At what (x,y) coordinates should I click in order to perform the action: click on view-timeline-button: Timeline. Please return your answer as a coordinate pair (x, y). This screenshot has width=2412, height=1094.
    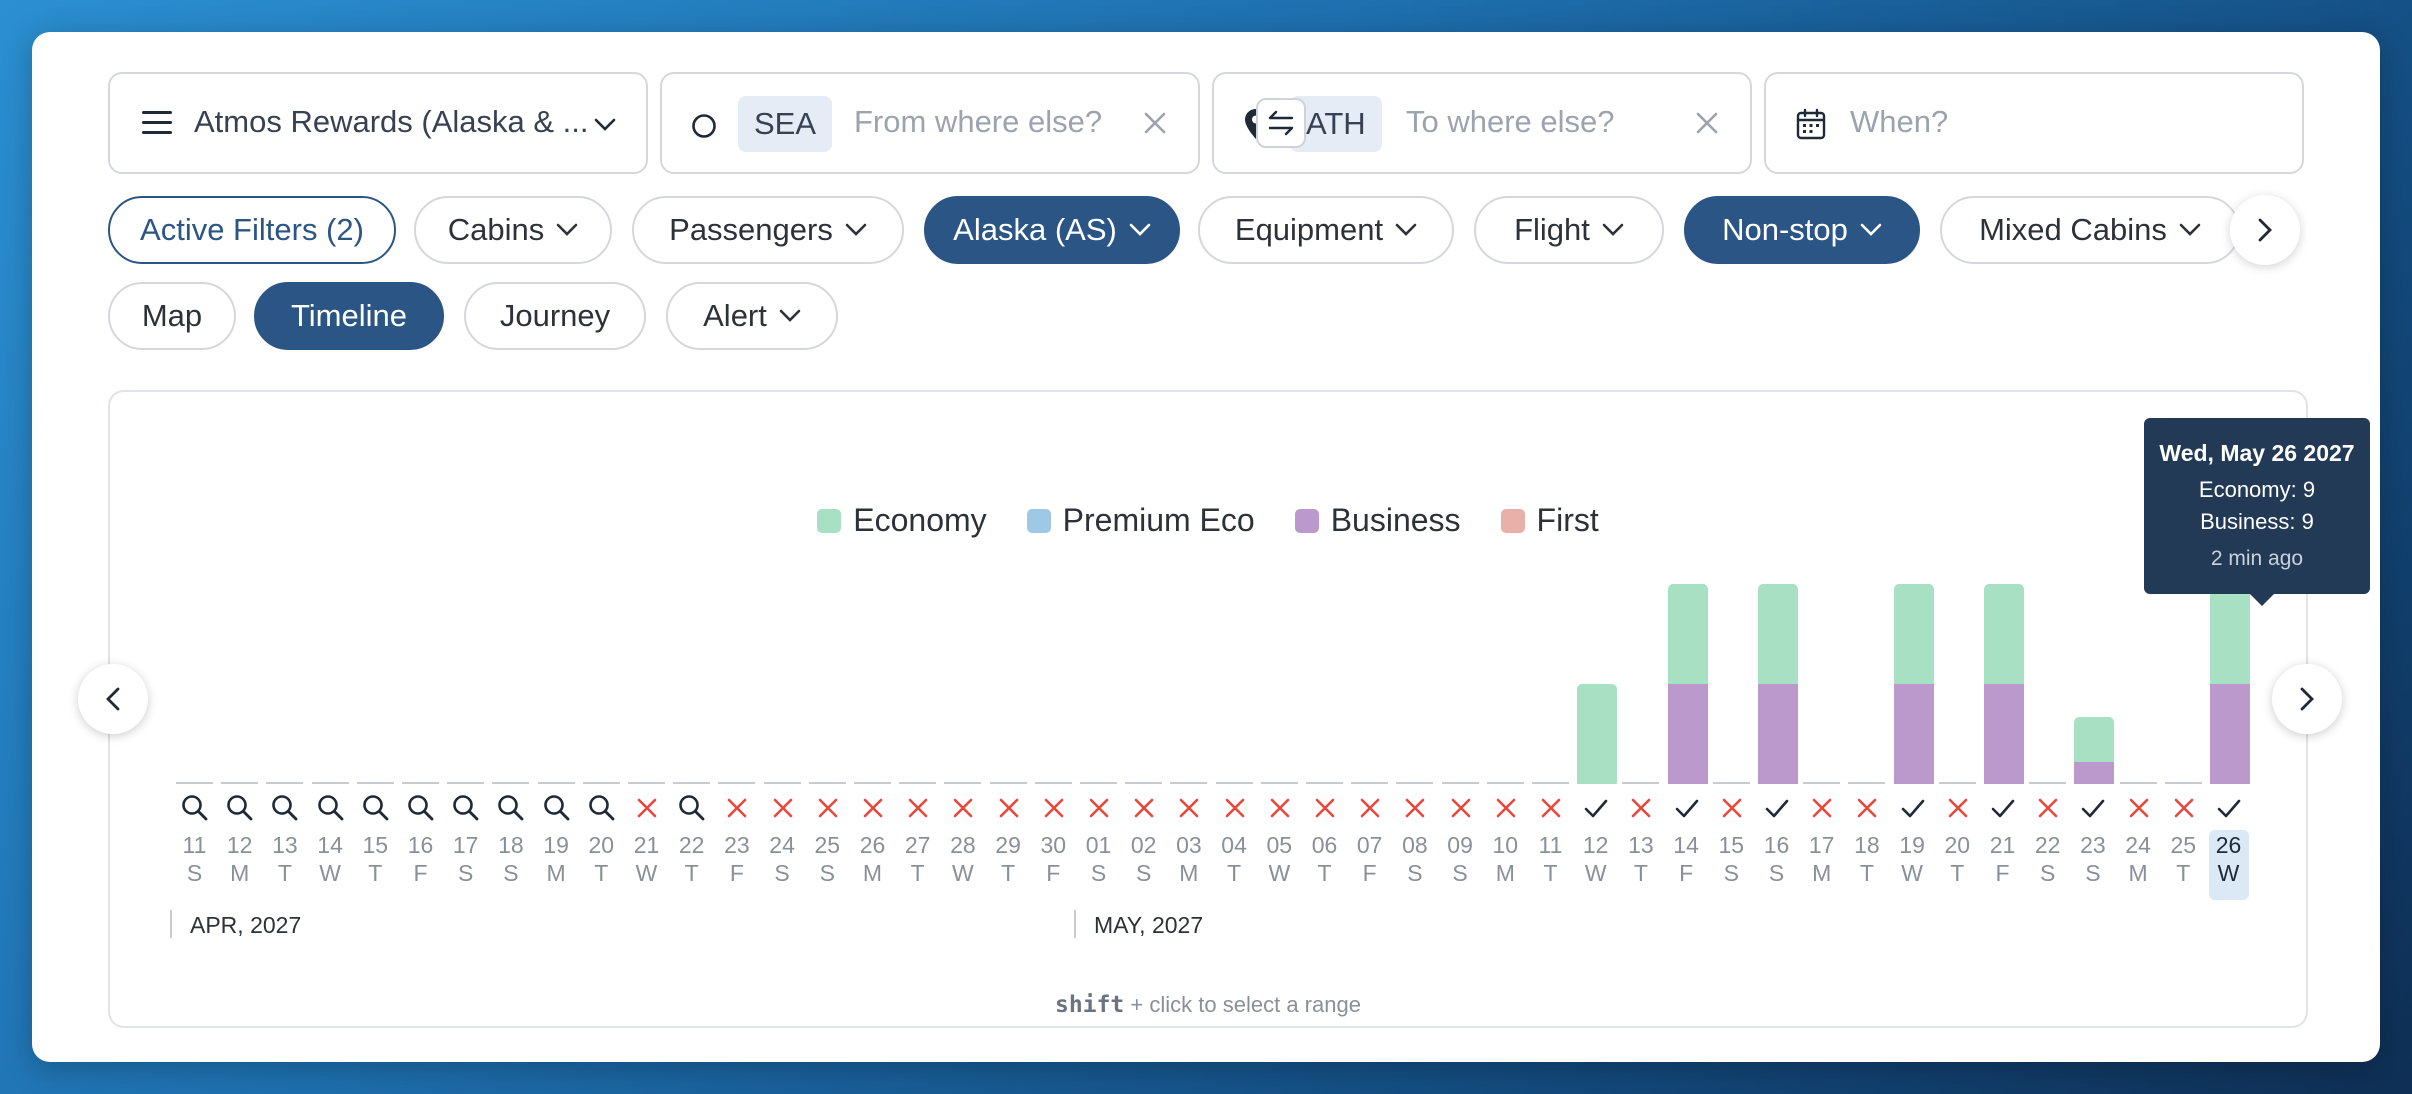
    Looking at the image, I should click on (349, 316).